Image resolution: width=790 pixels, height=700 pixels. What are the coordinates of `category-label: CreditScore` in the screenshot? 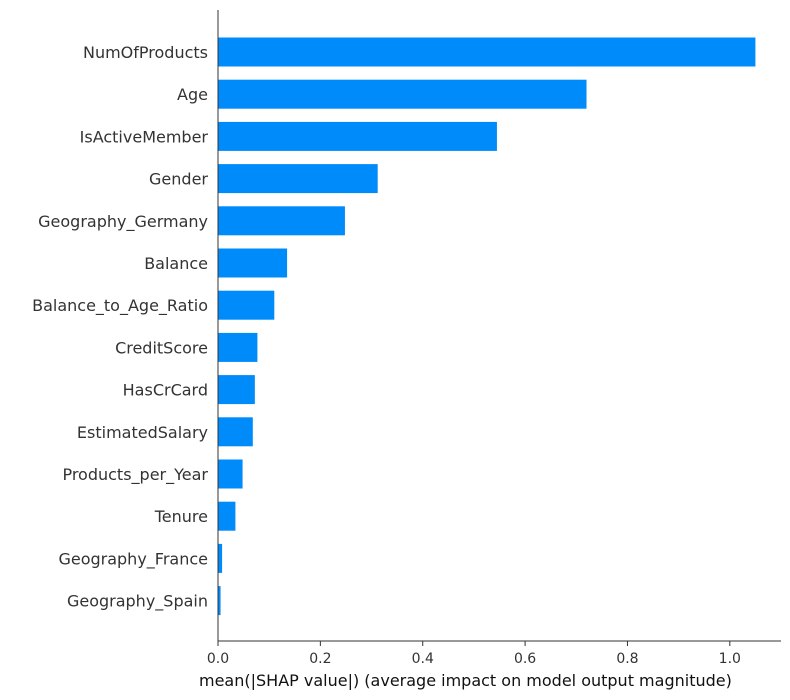 It's located at (161, 347).